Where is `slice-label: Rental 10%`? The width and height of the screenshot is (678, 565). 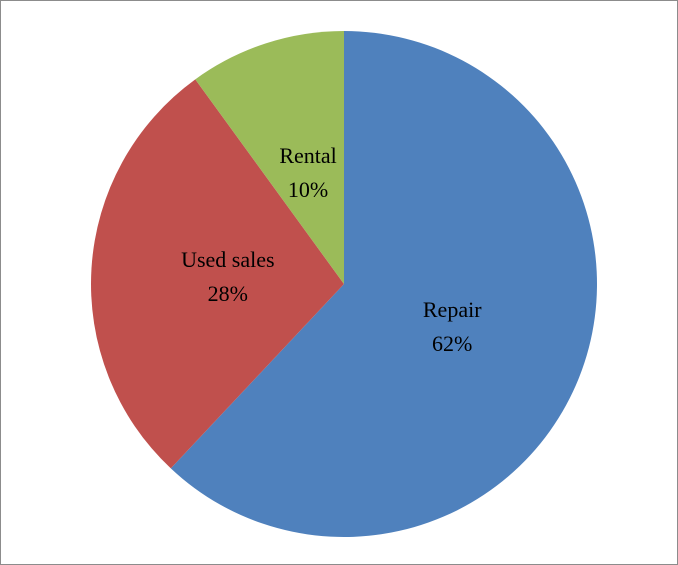
slice-label: Rental 10% is located at coordinates (308, 173).